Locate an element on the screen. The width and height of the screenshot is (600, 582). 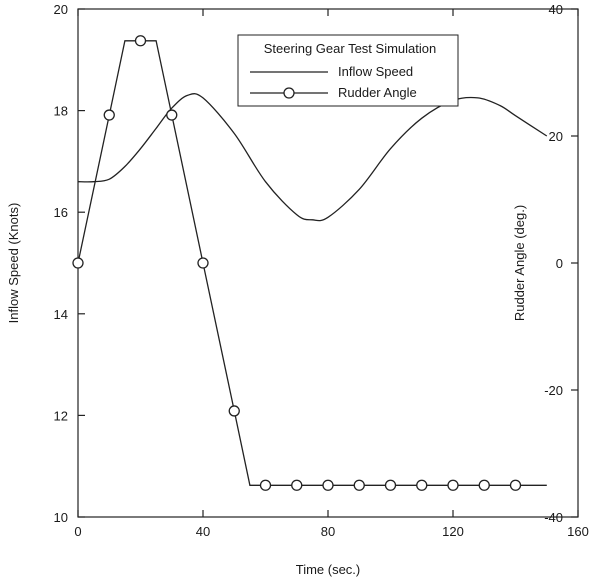
y-left-tick-label: 16 is located at coordinates (61, 212).